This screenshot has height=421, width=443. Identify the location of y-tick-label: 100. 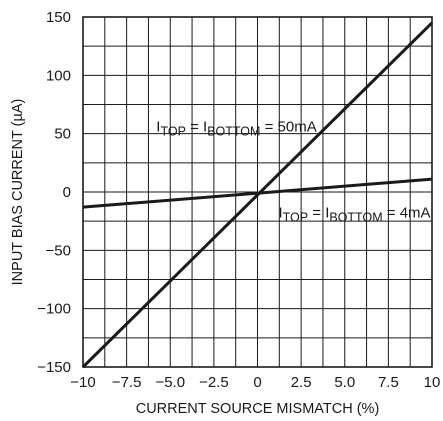
(58, 75).